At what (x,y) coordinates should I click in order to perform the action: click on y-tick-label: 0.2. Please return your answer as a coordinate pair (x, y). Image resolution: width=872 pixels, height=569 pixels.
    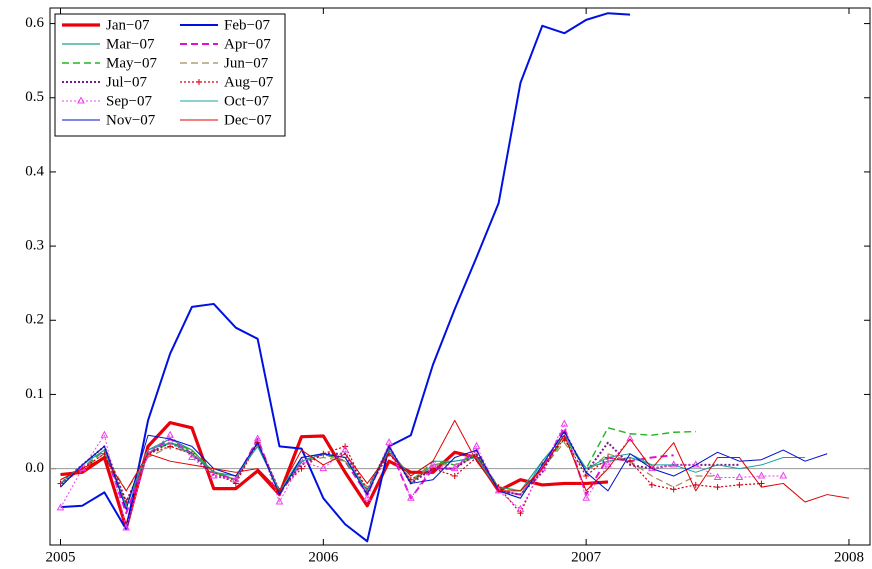
    Looking at the image, I should click on (34, 320).